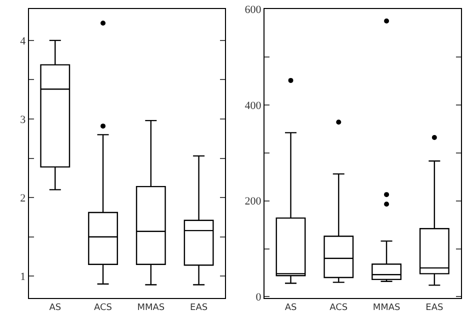 The height and width of the screenshot is (334, 474). What do you see at coordinates (23, 41) in the screenshot?
I see `y-tick-label: 4` at bounding box center [23, 41].